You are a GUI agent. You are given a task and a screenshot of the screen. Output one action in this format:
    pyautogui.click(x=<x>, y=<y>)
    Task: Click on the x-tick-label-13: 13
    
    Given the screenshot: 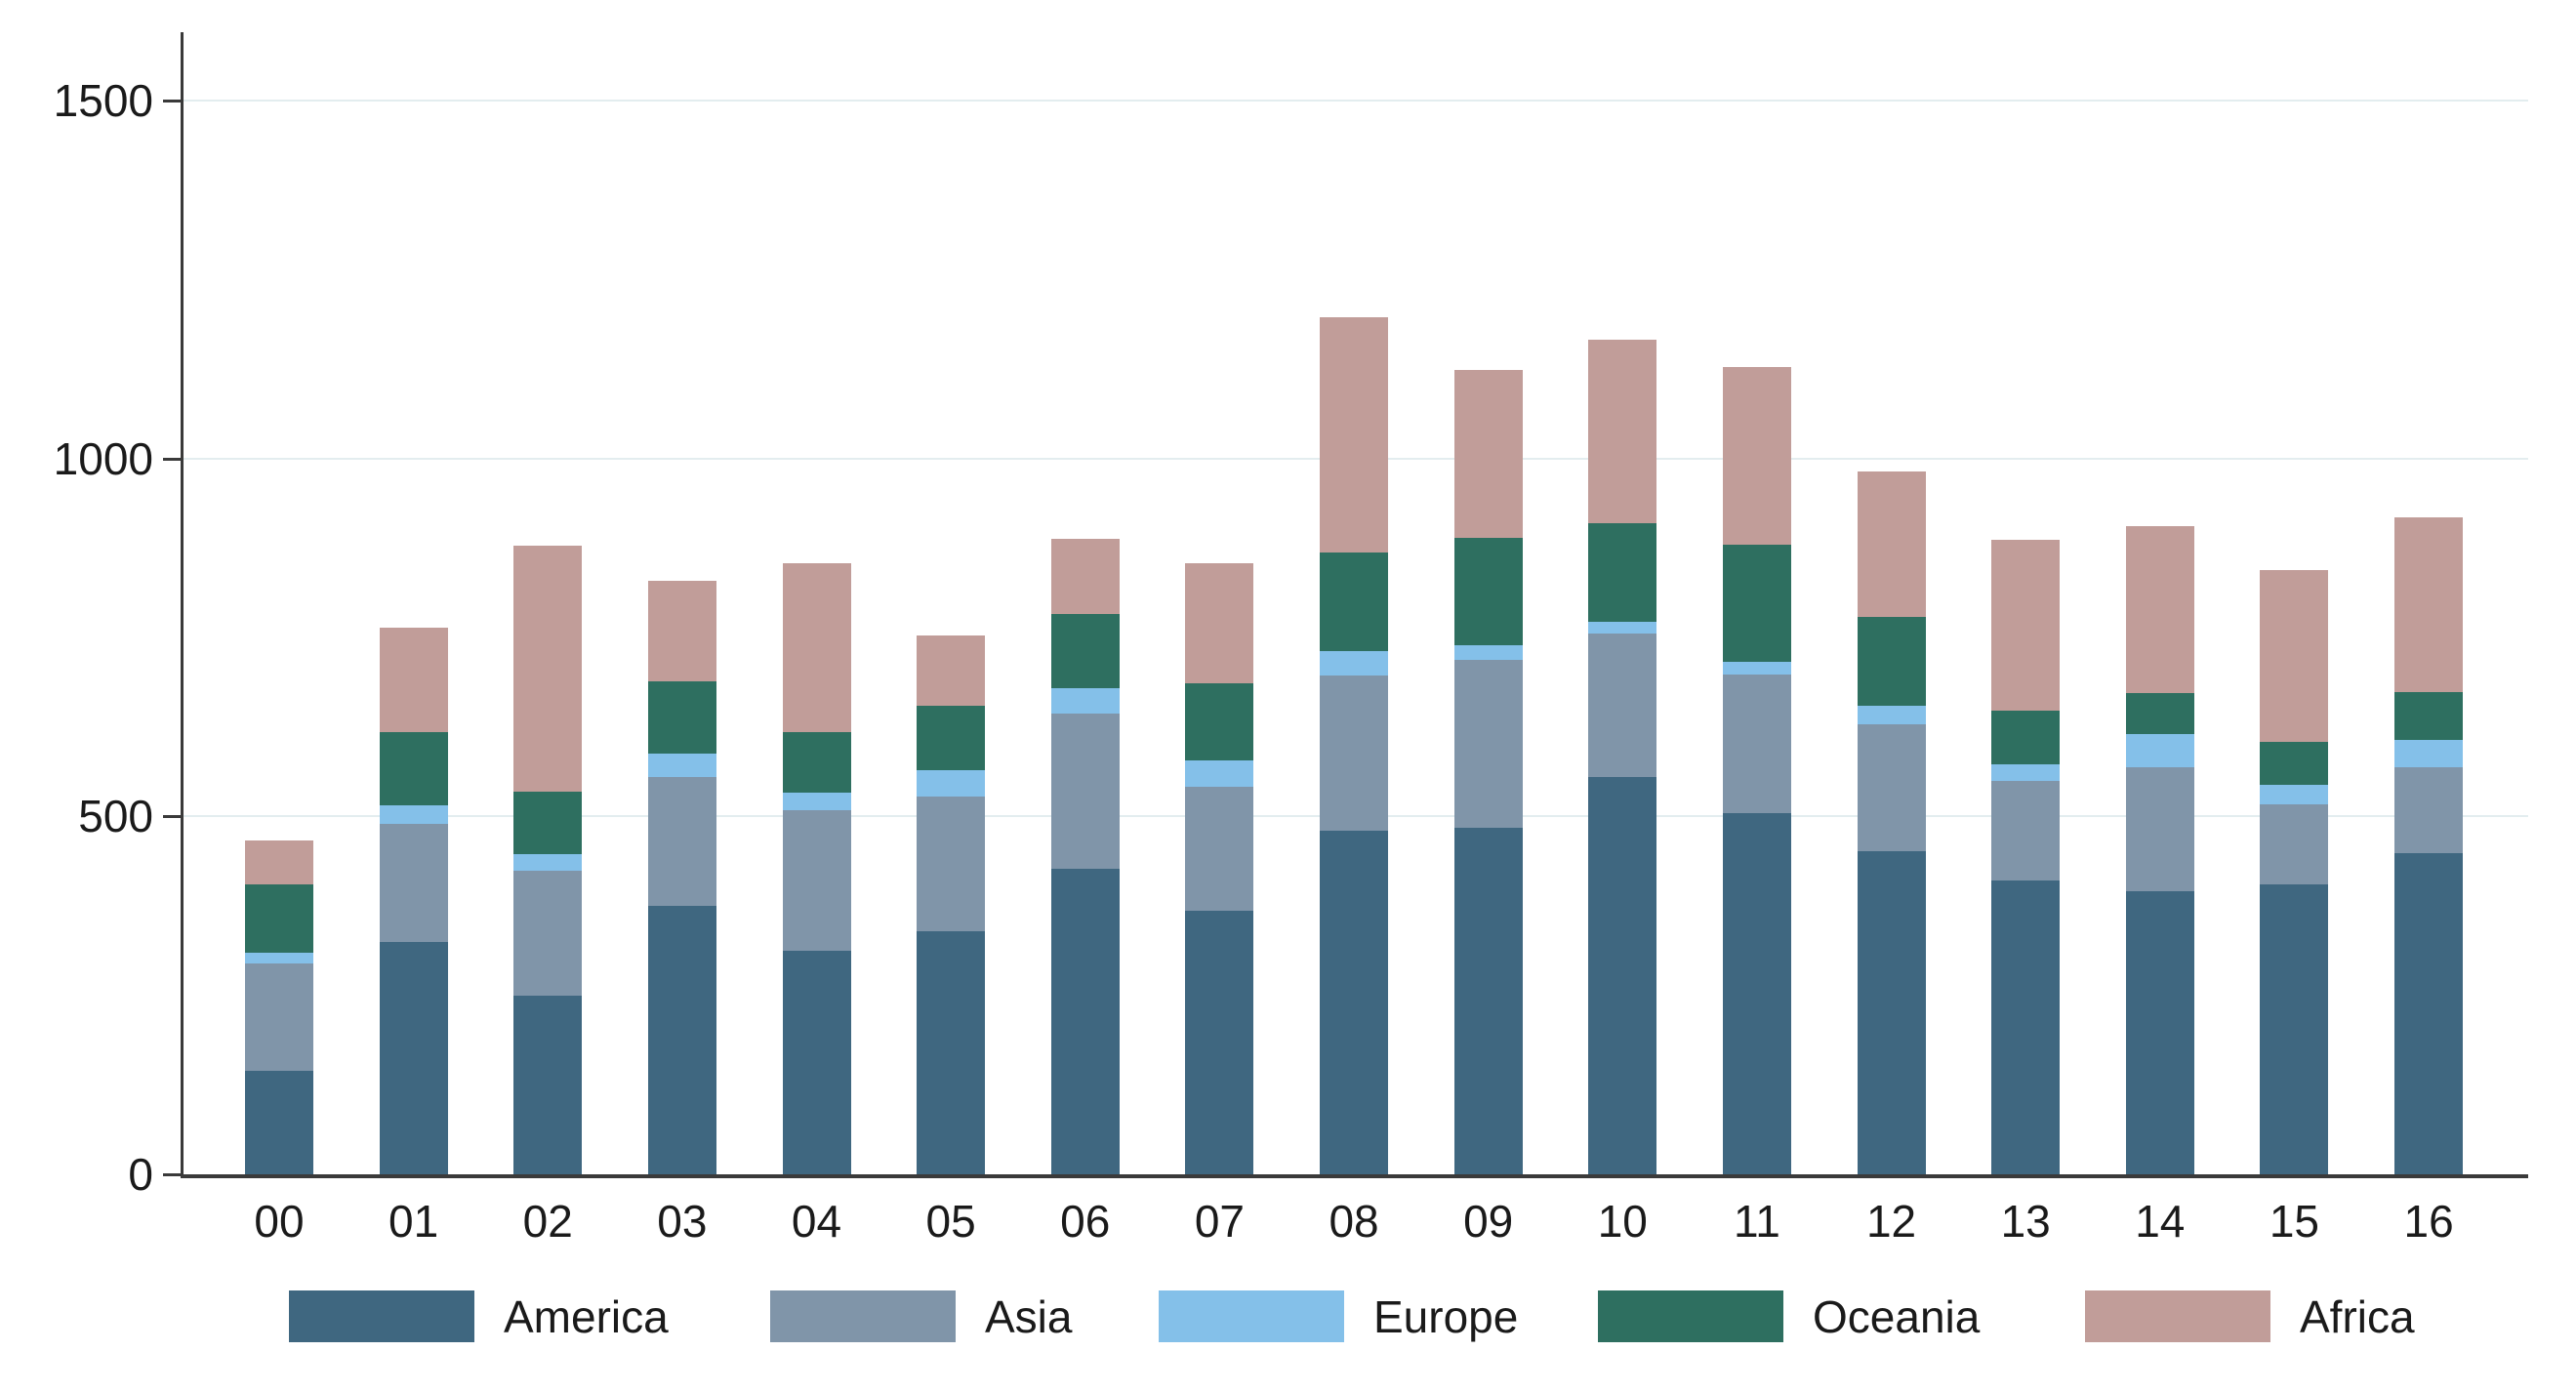 What is the action you would take?
    pyautogui.click(x=2025, y=1221)
    